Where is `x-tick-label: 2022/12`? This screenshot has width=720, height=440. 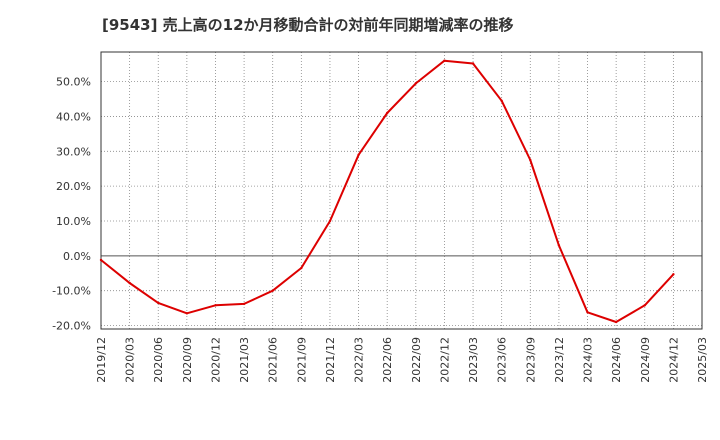 x-tick-label: 2022/12 is located at coordinates (444, 360).